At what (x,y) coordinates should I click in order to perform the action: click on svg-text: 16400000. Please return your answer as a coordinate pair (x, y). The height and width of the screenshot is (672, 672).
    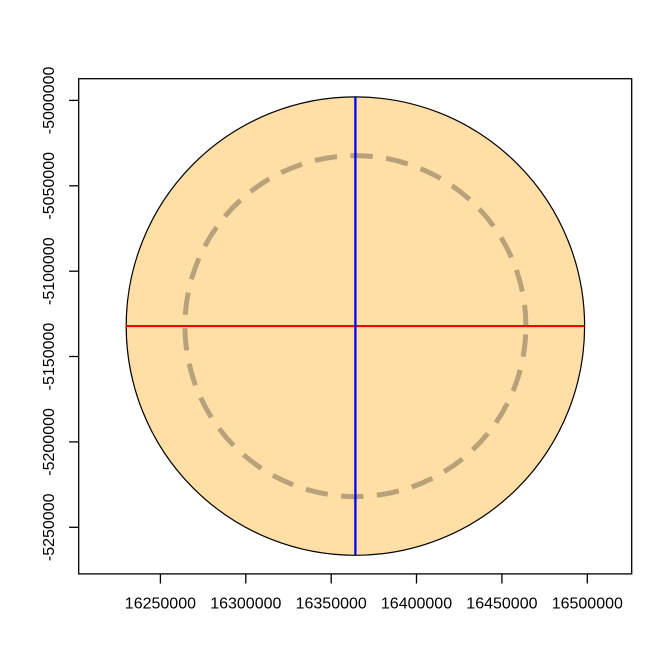
    Looking at the image, I should click on (416, 604).